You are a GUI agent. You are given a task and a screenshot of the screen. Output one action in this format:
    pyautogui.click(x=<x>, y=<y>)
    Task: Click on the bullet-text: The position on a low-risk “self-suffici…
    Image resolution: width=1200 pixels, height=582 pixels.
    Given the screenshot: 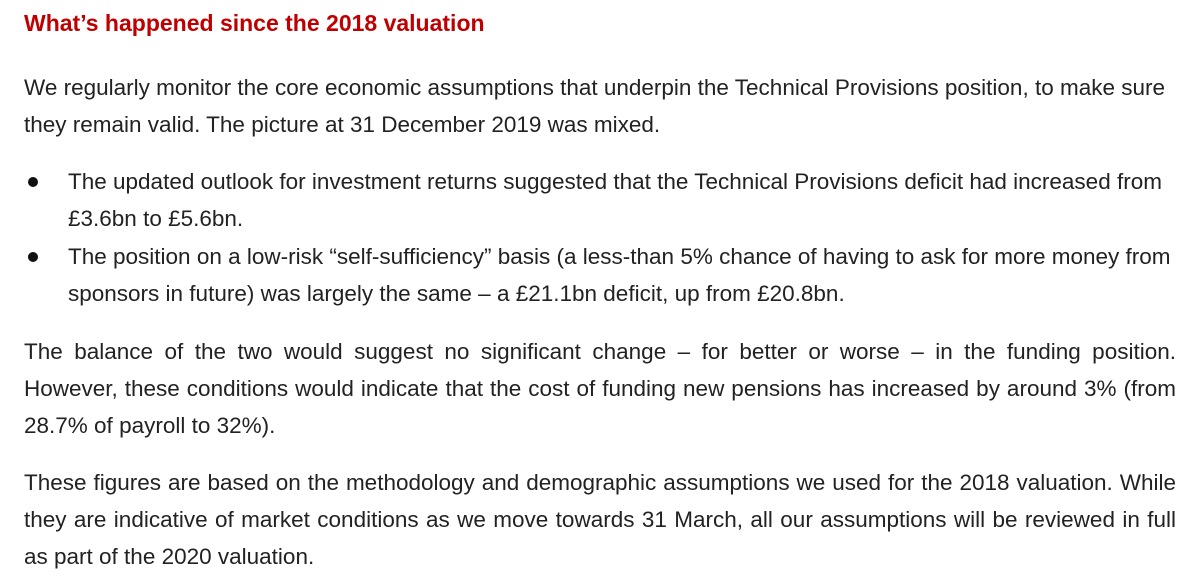 What is the action you would take?
    pyautogui.click(x=619, y=275)
    